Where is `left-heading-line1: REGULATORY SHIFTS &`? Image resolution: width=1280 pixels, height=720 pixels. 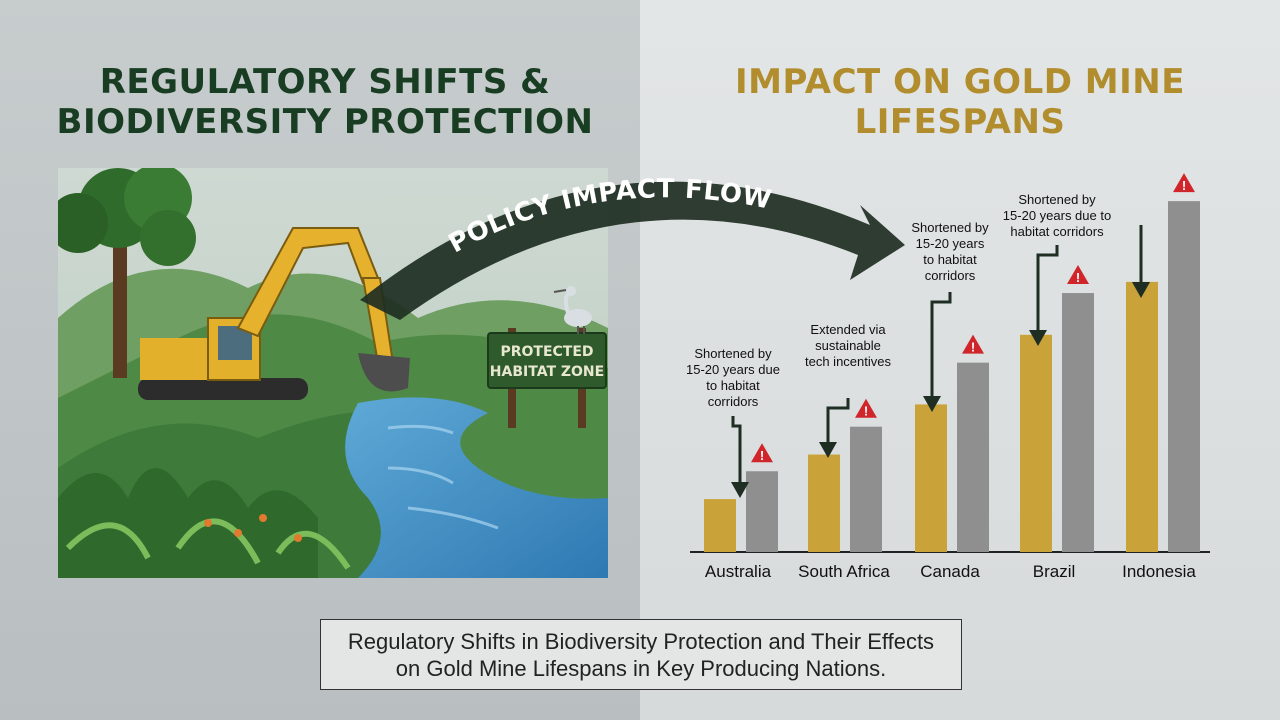 left-heading-line1: REGULATORY SHIFTS & is located at coordinates (325, 82).